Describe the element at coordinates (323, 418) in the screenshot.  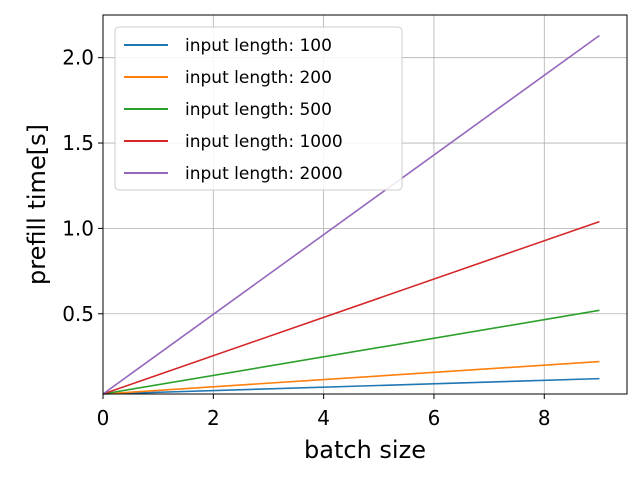
I see `x-tick-label: 4` at that location.